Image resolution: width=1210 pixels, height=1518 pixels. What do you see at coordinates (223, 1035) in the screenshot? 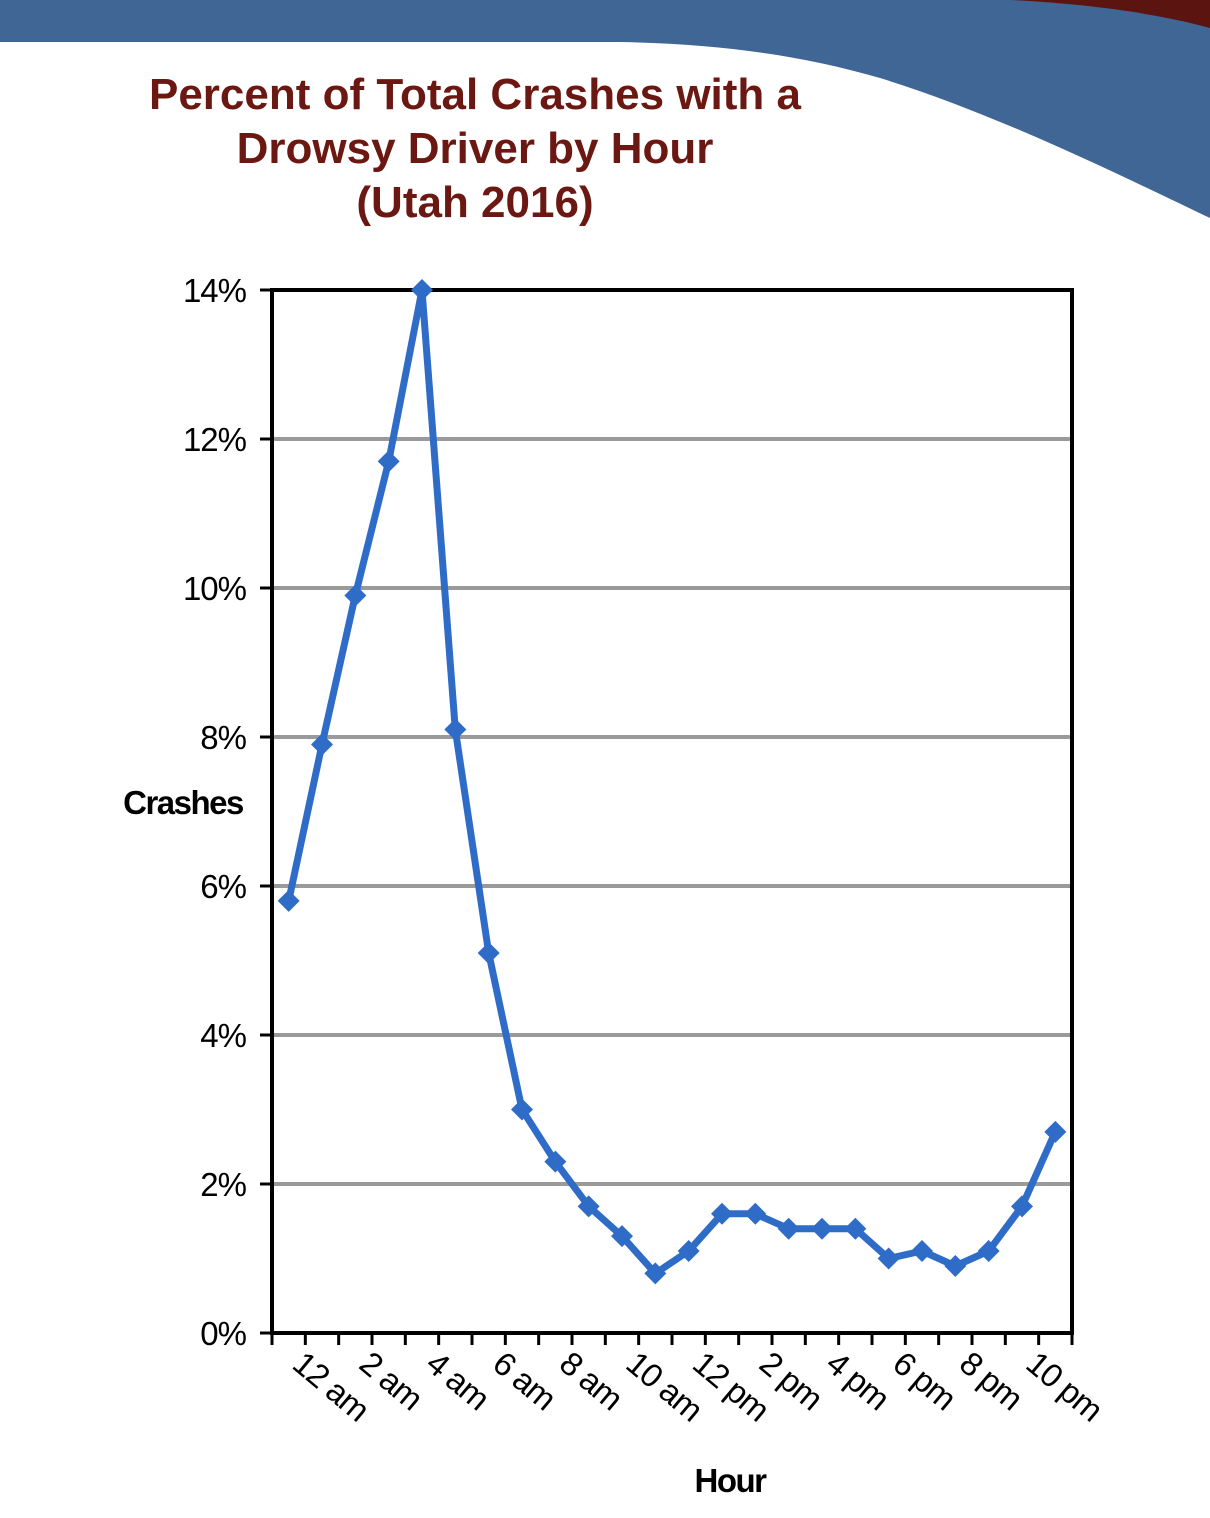
I see `y-tick-label: 4%` at bounding box center [223, 1035].